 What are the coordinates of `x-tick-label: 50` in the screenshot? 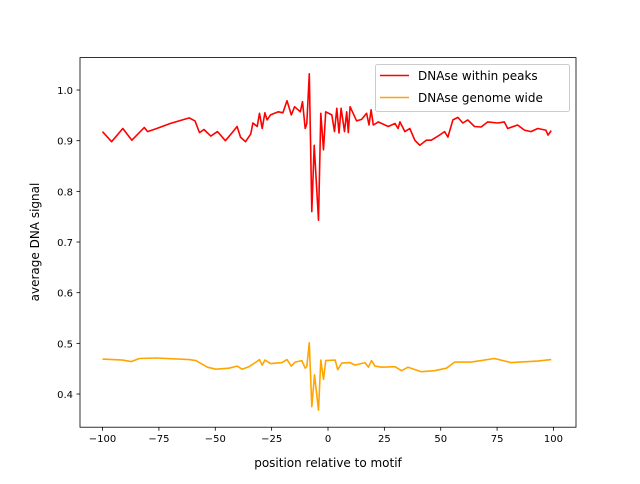 It's located at (440, 439).